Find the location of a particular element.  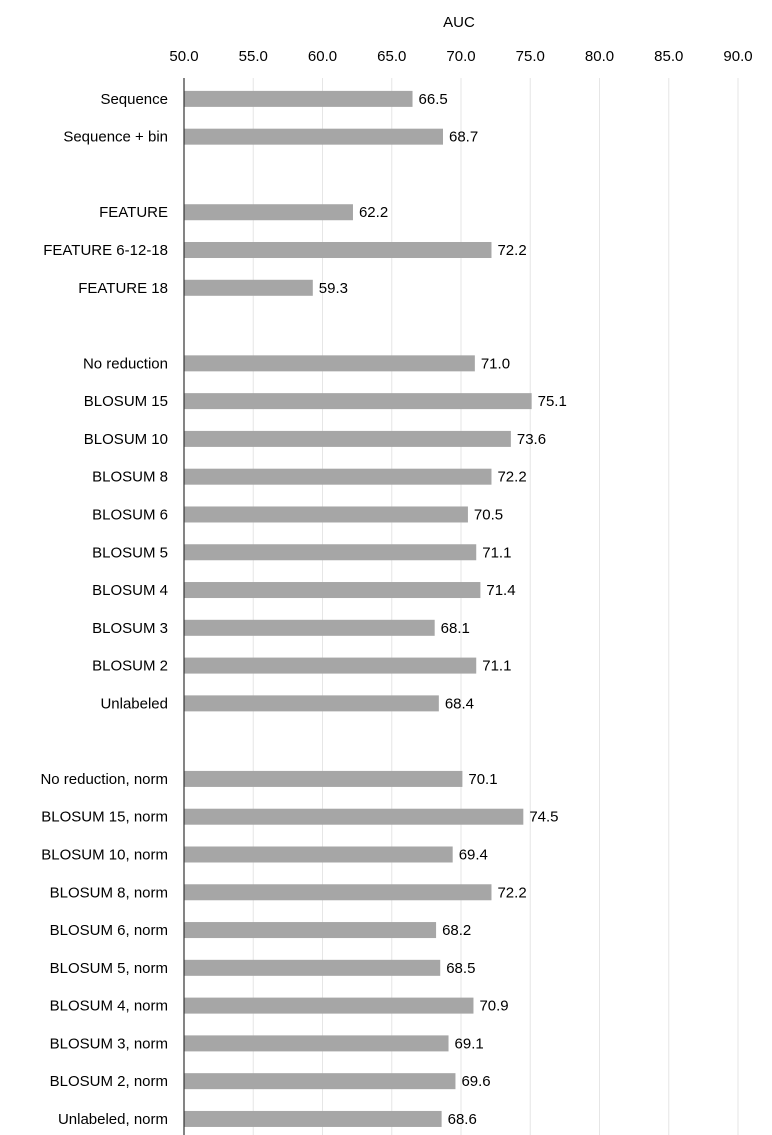

category-label: BLOSUM 8 is located at coordinates (130, 477).